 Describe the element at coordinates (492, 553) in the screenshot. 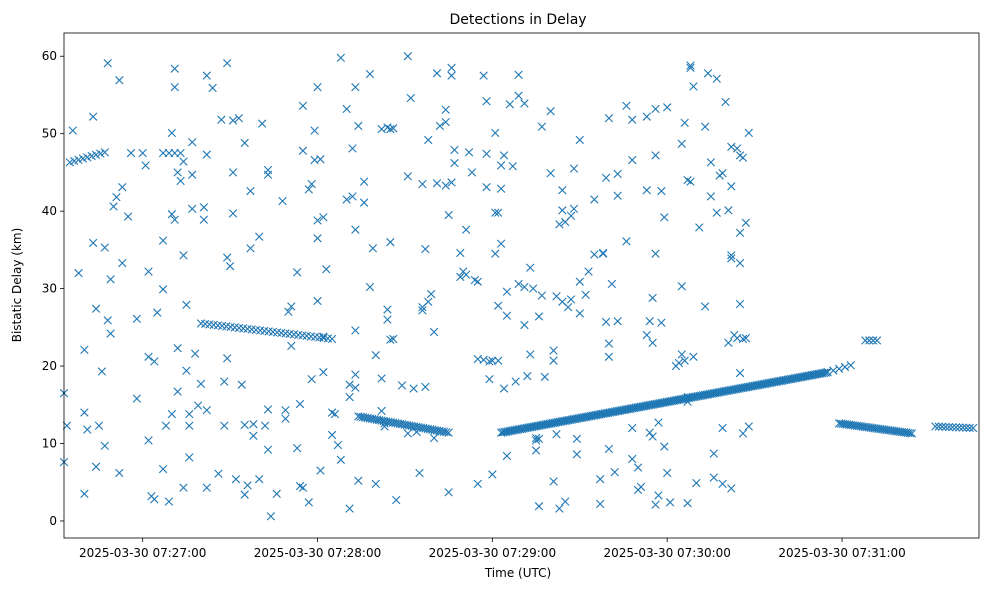

I see `x-tick-label: 2025-03-30 07:29:00` at that location.